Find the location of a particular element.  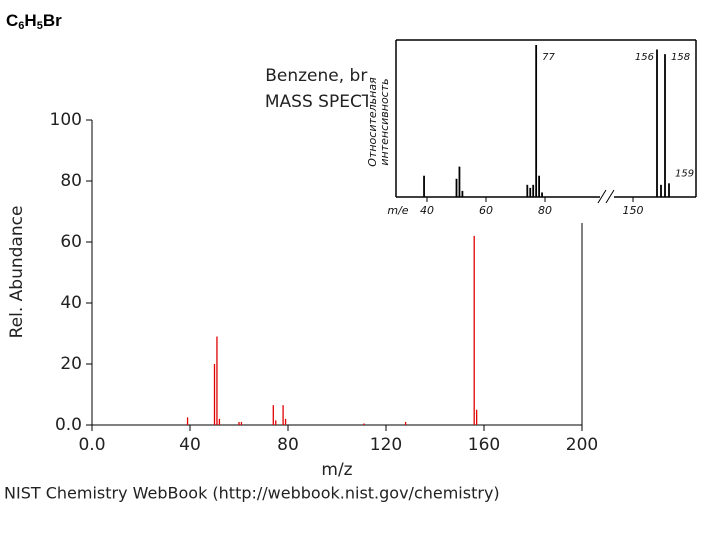

formula-part: Br is located at coordinates (52, 20).